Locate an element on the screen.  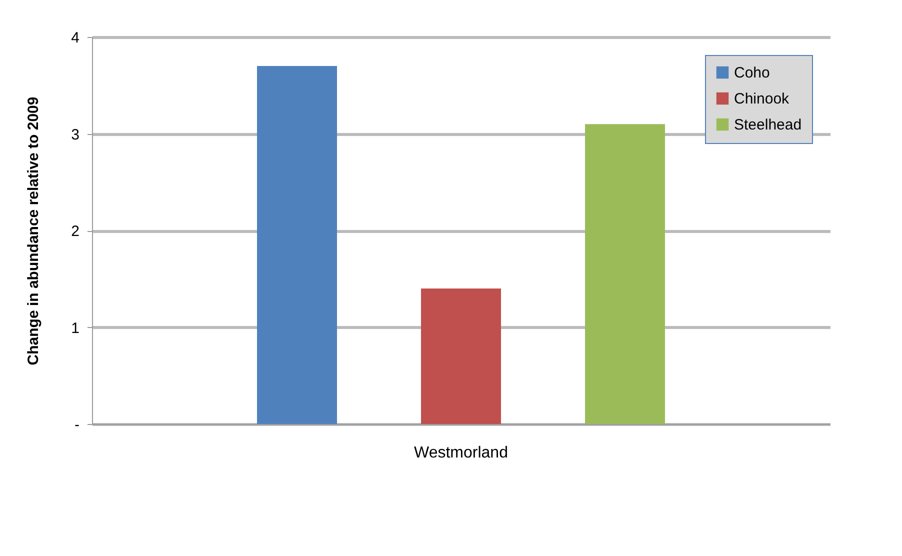
legend-label: Steelhead is located at coordinates (768, 125).